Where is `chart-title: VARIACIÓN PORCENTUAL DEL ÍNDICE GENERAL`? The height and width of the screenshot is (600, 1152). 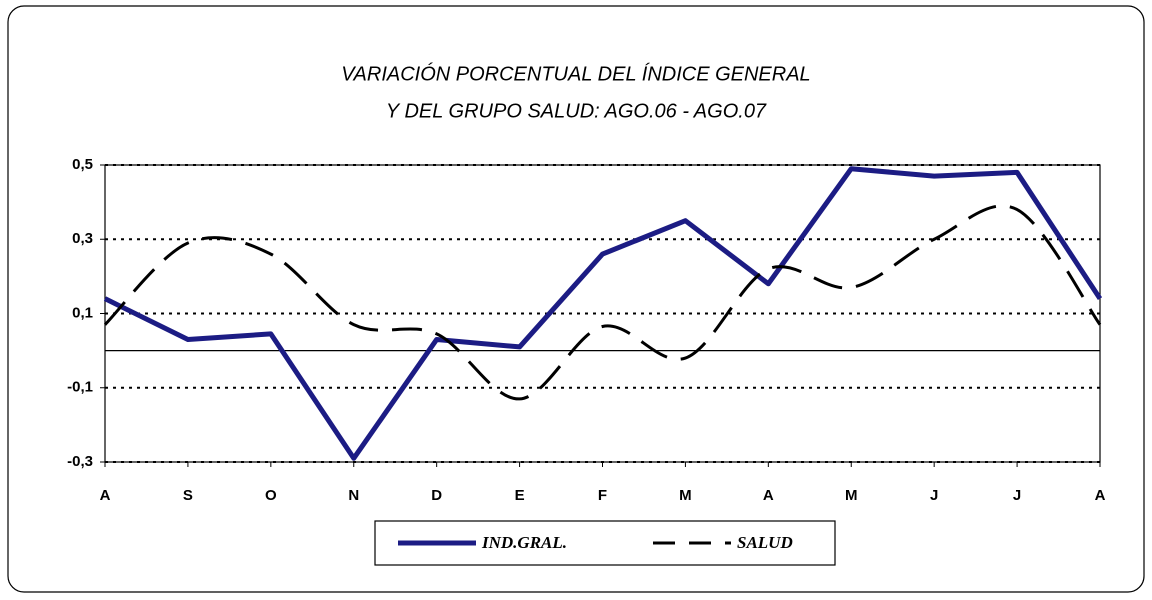 chart-title: VARIACIÓN PORCENTUAL DEL ÍNDICE GENERAL is located at coordinates (575, 73).